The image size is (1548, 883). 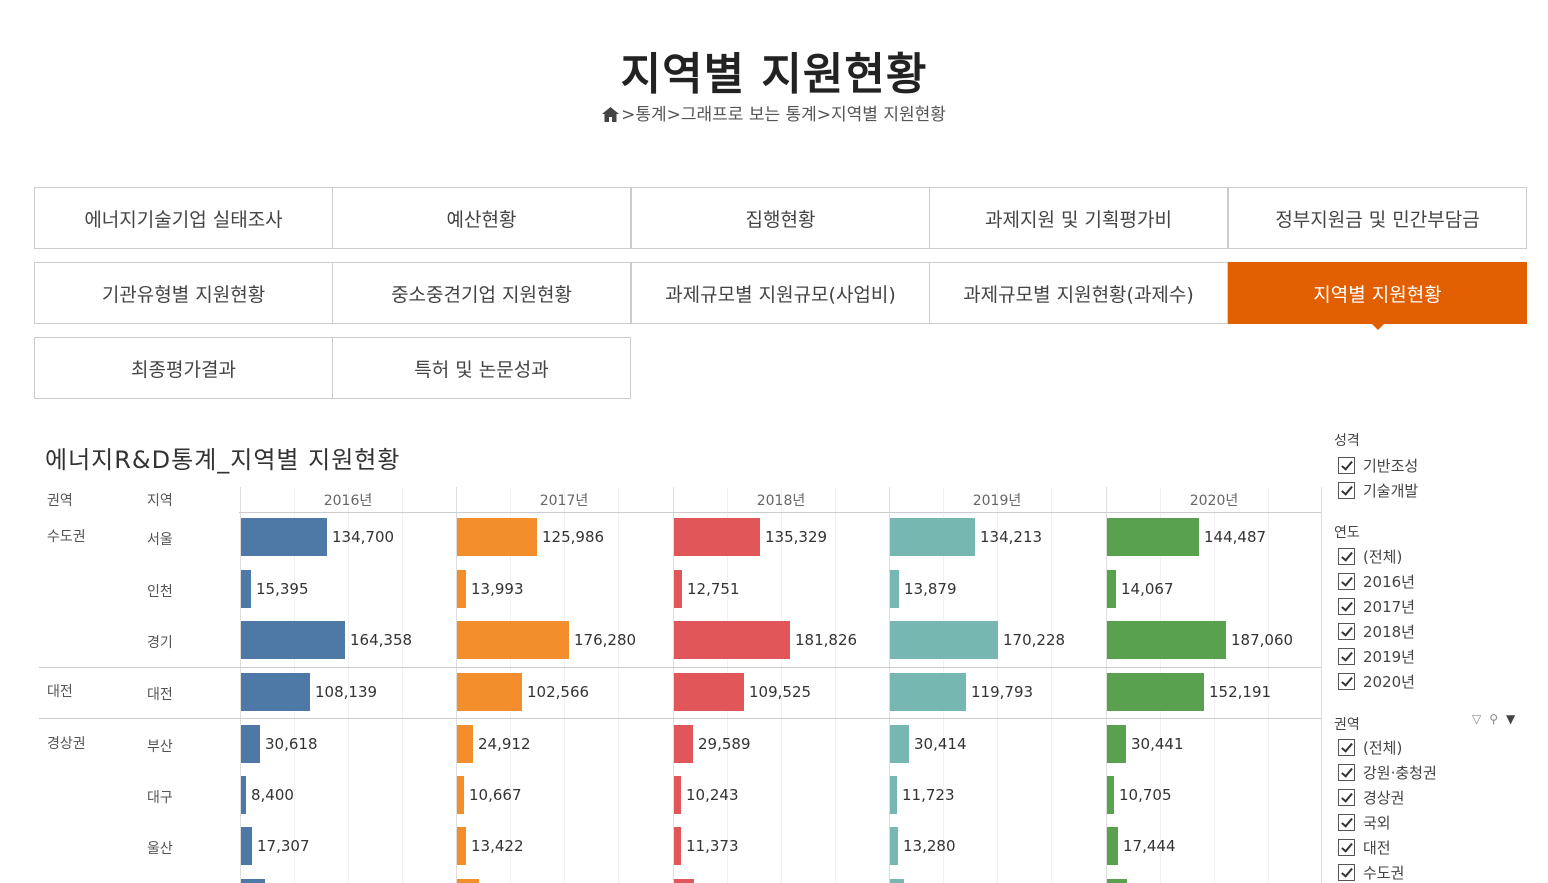 What do you see at coordinates (346, 692) in the screenshot?
I see `data-label: 108,139` at bounding box center [346, 692].